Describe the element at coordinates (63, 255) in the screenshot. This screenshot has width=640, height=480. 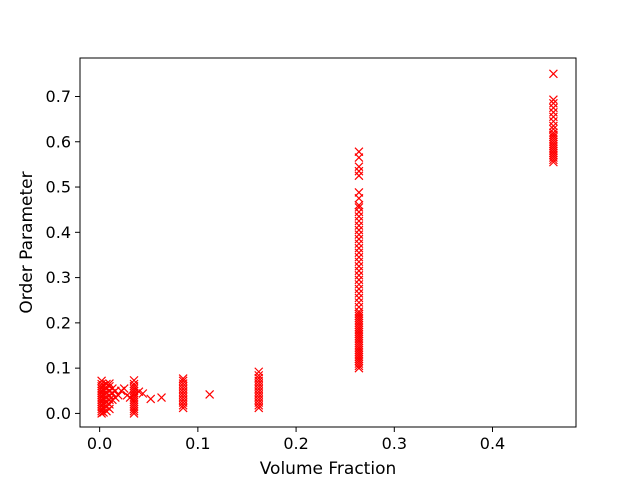
I see `y-axis-ticks: 0.0 0.1 0.2 0.3 0.4 0.5 0.6 0.7` at that location.